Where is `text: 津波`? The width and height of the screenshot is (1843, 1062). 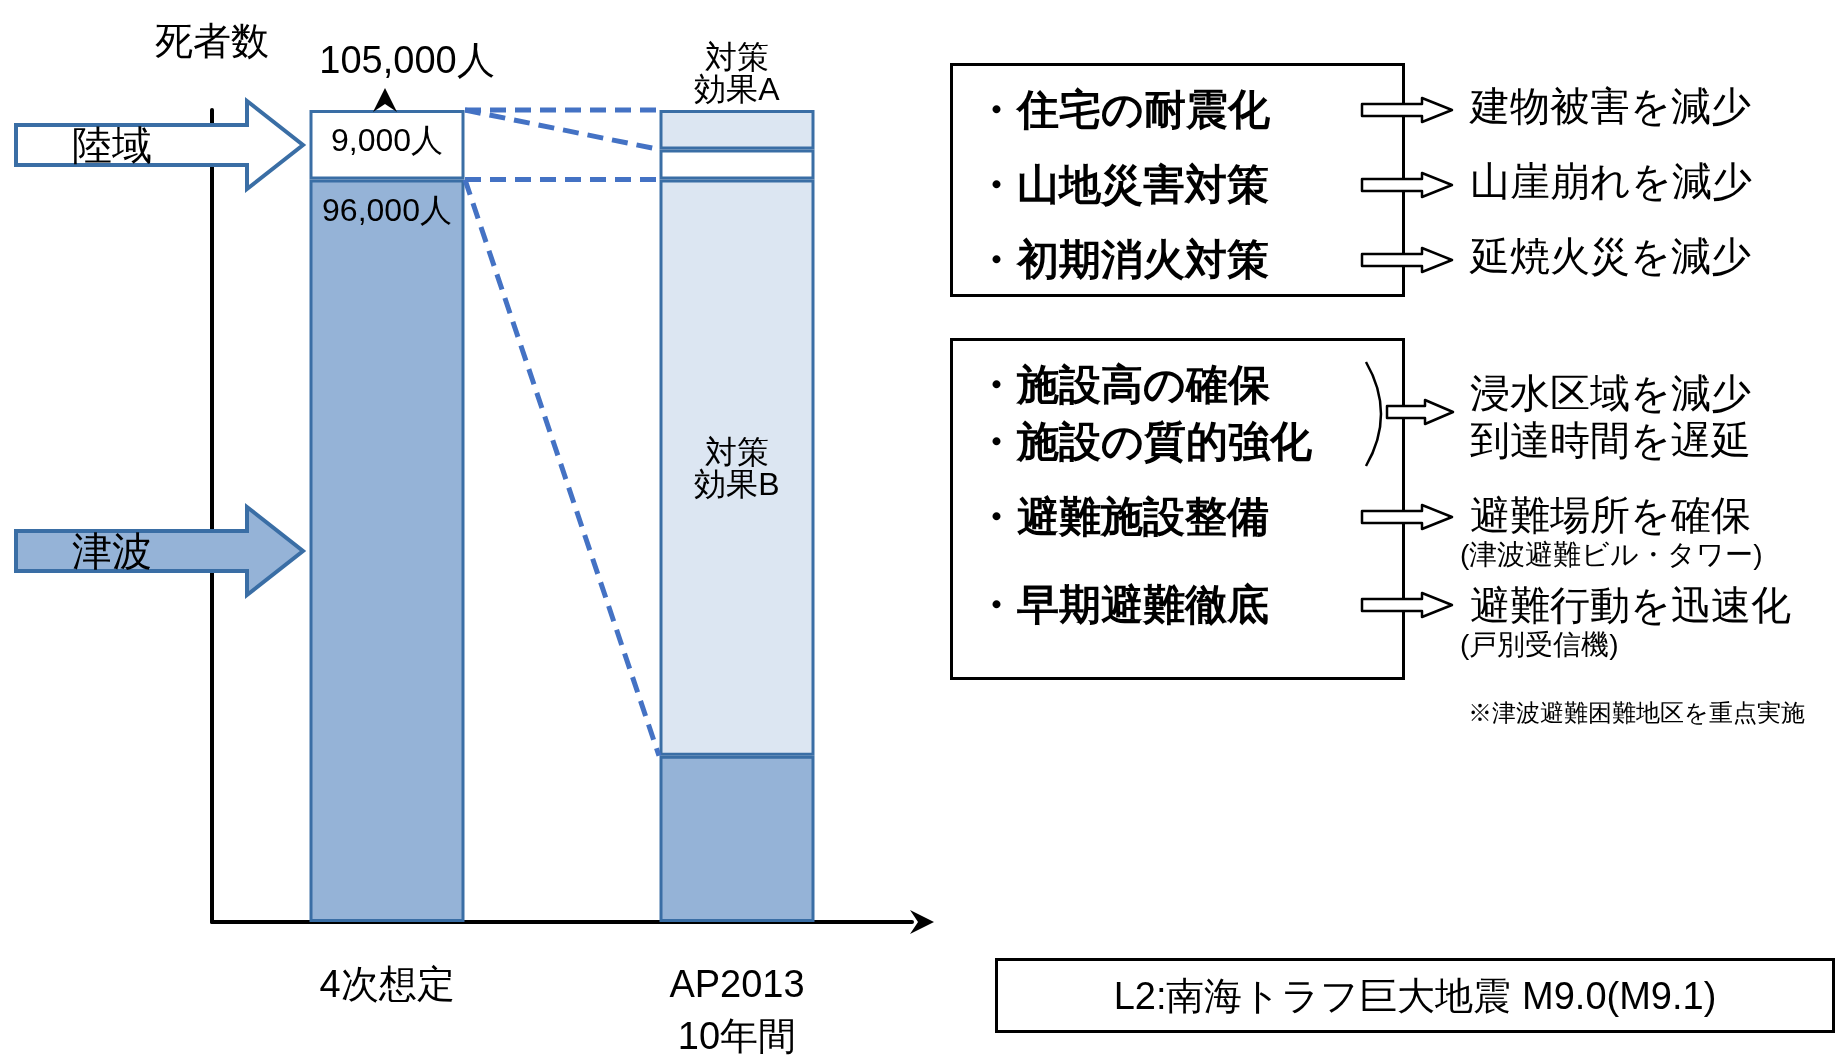 text: 津波 is located at coordinates (112, 551).